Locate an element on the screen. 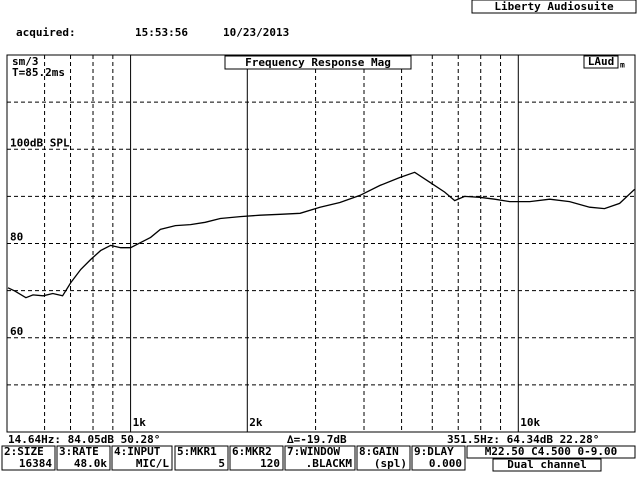  button-label: 7:WINDOW is located at coordinates (313, 451).